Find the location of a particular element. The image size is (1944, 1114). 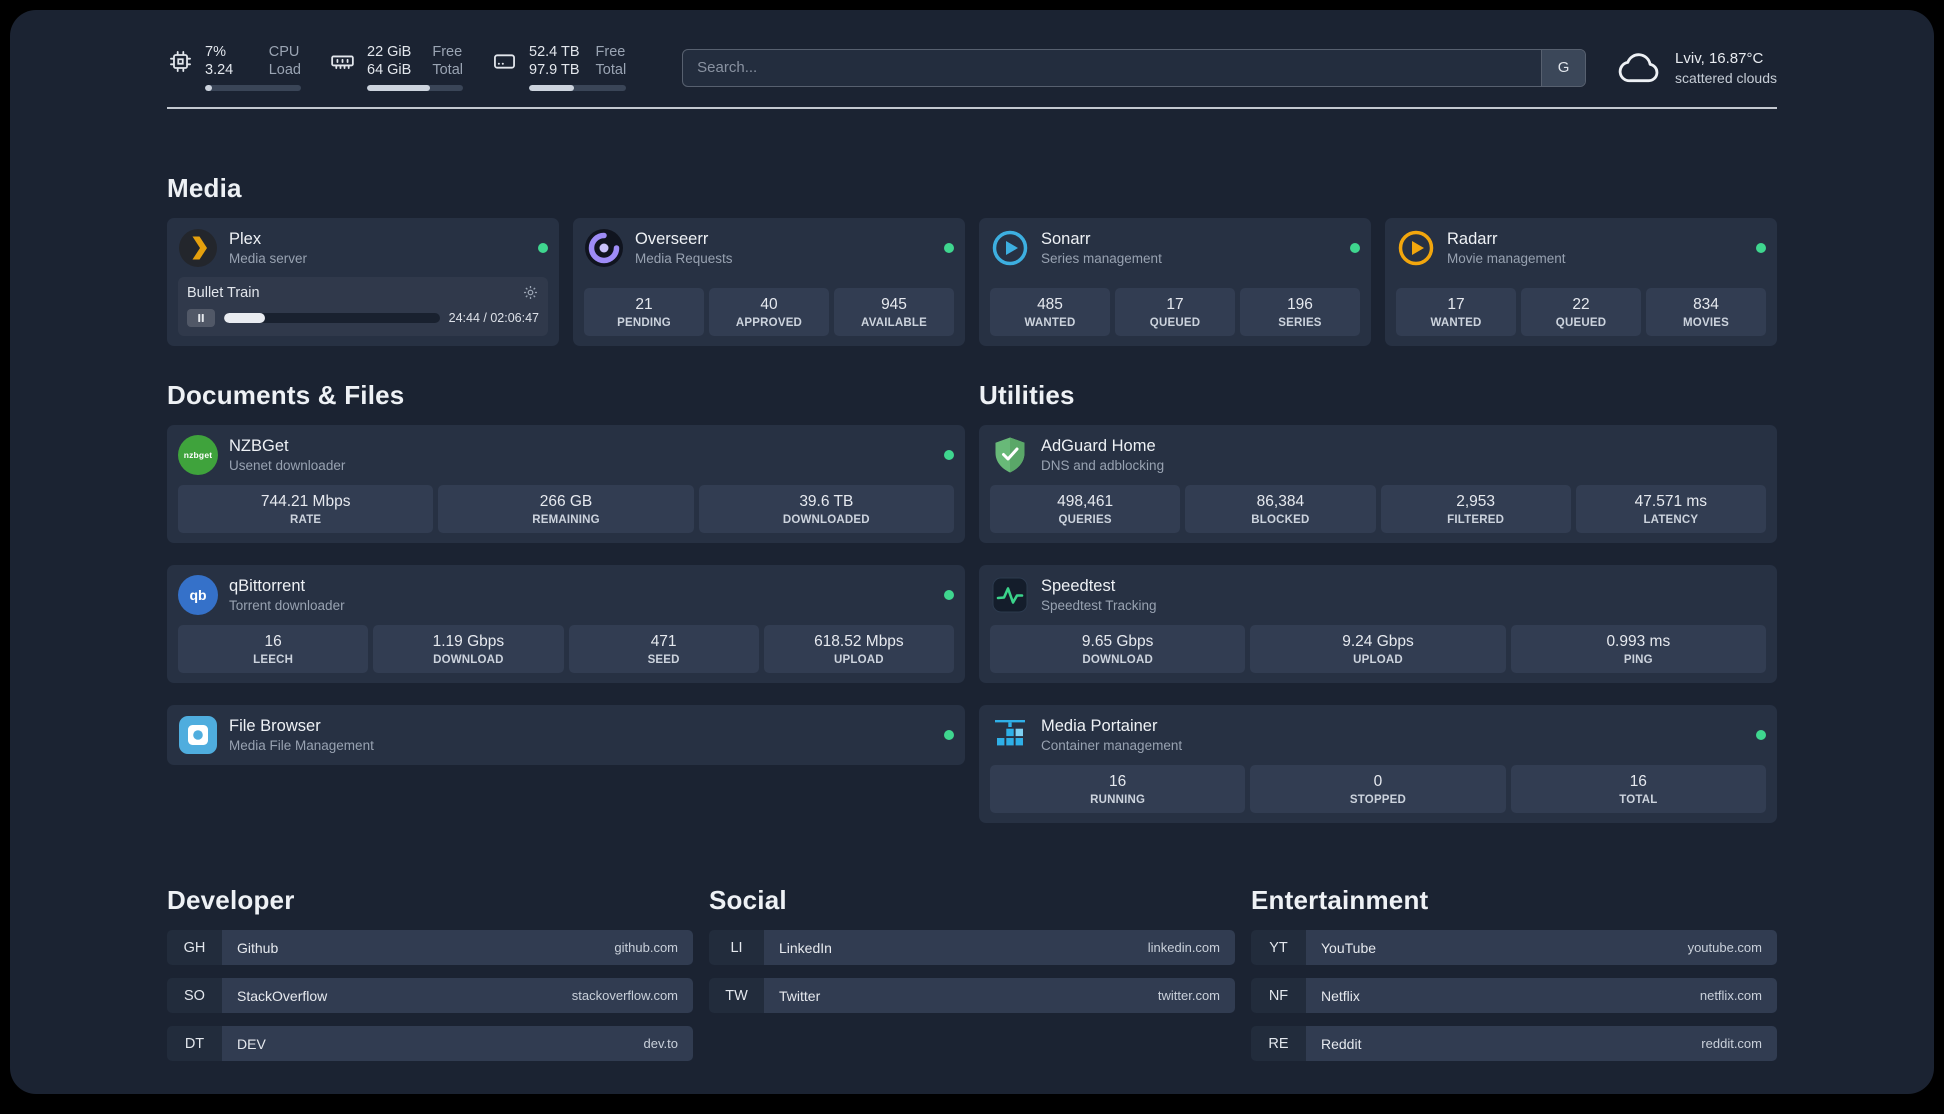

stat-label: RATE is located at coordinates (306, 520).